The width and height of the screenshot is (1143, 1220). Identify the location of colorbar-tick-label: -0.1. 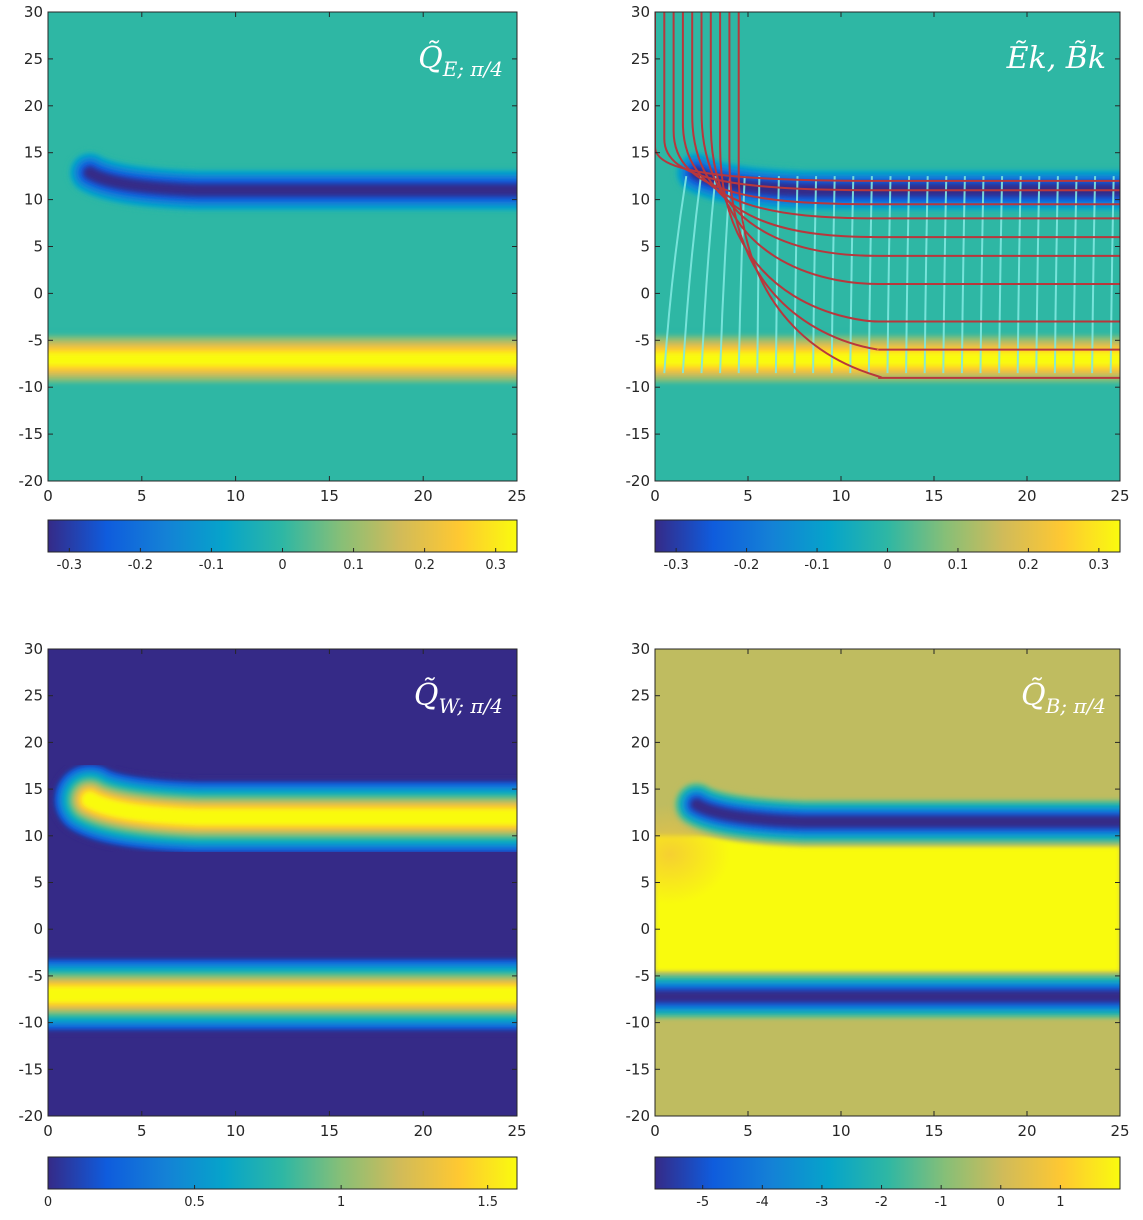
(211, 565).